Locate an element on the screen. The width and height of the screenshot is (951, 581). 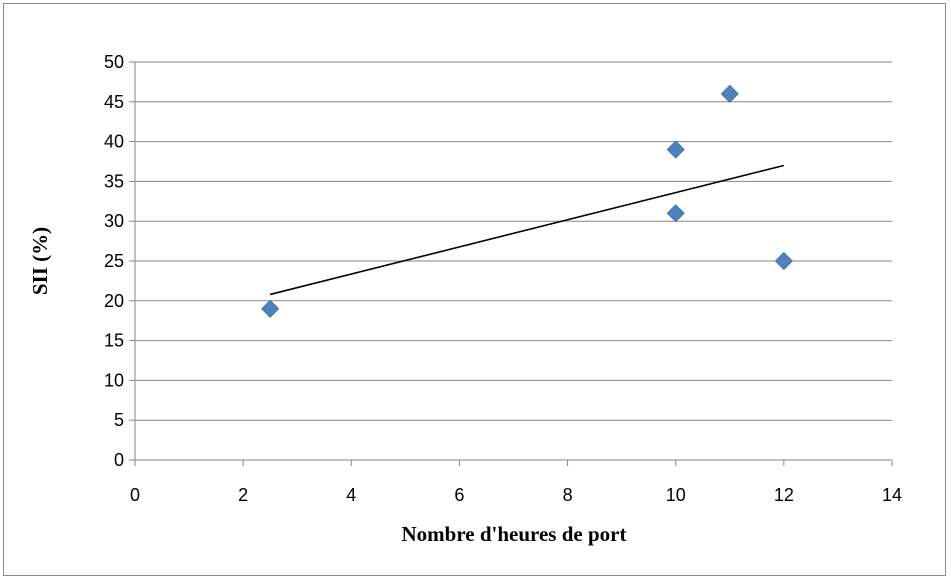
y-tick-label-45: 45 is located at coordinates (114, 102).